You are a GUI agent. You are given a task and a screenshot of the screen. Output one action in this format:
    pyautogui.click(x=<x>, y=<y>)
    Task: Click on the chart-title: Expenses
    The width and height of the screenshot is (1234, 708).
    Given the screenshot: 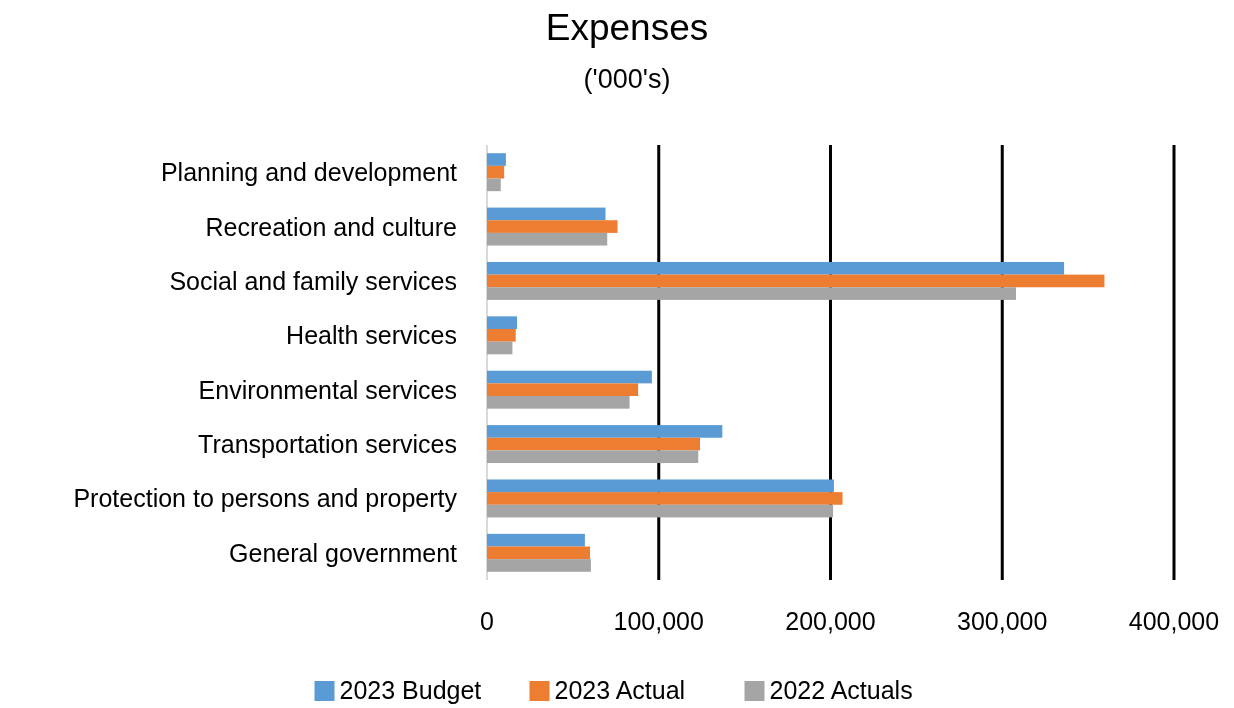 What is the action you would take?
    pyautogui.click(x=627, y=27)
    